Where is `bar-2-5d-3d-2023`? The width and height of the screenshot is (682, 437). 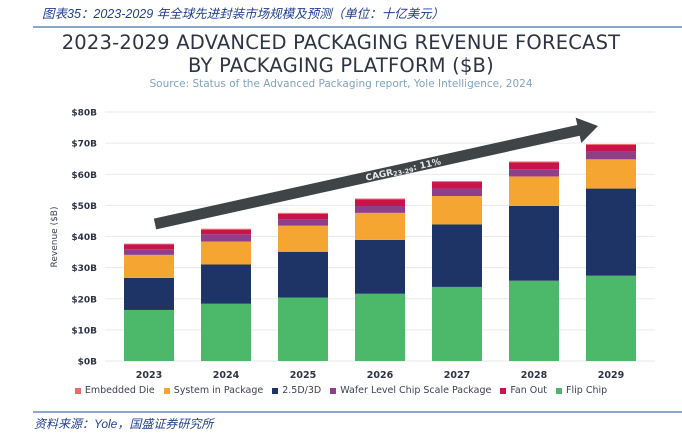 bar-2-5d-3d-2023 is located at coordinates (149, 293).